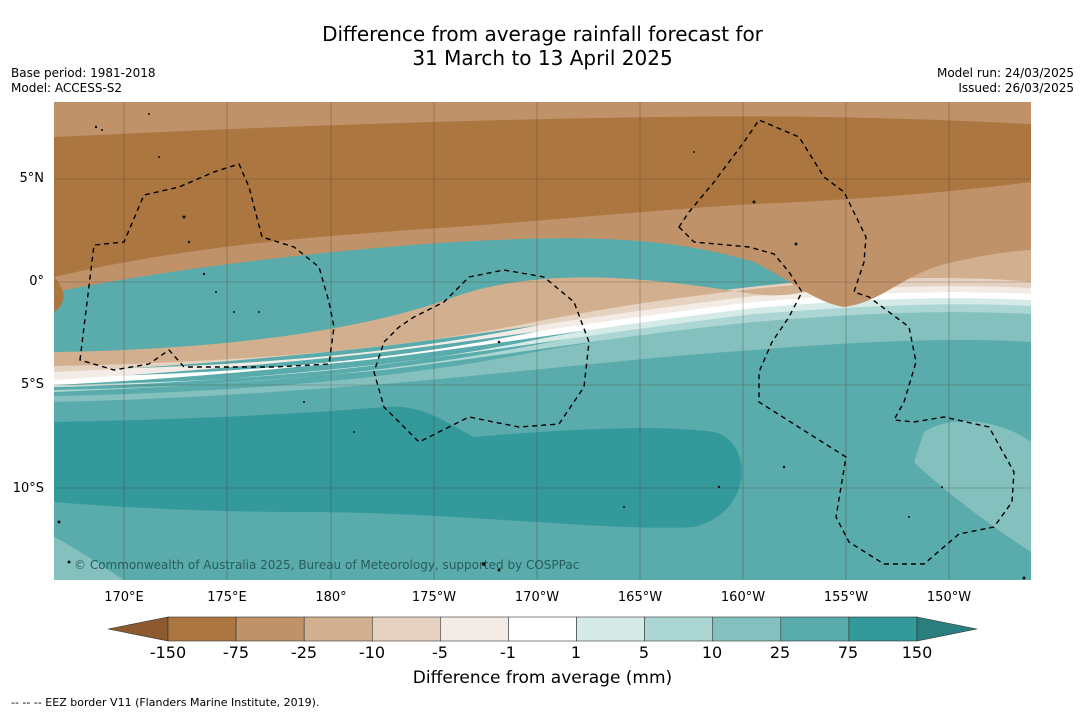  What do you see at coordinates (576, 652) in the screenshot?
I see `colorbar-tick: 1` at bounding box center [576, 652].